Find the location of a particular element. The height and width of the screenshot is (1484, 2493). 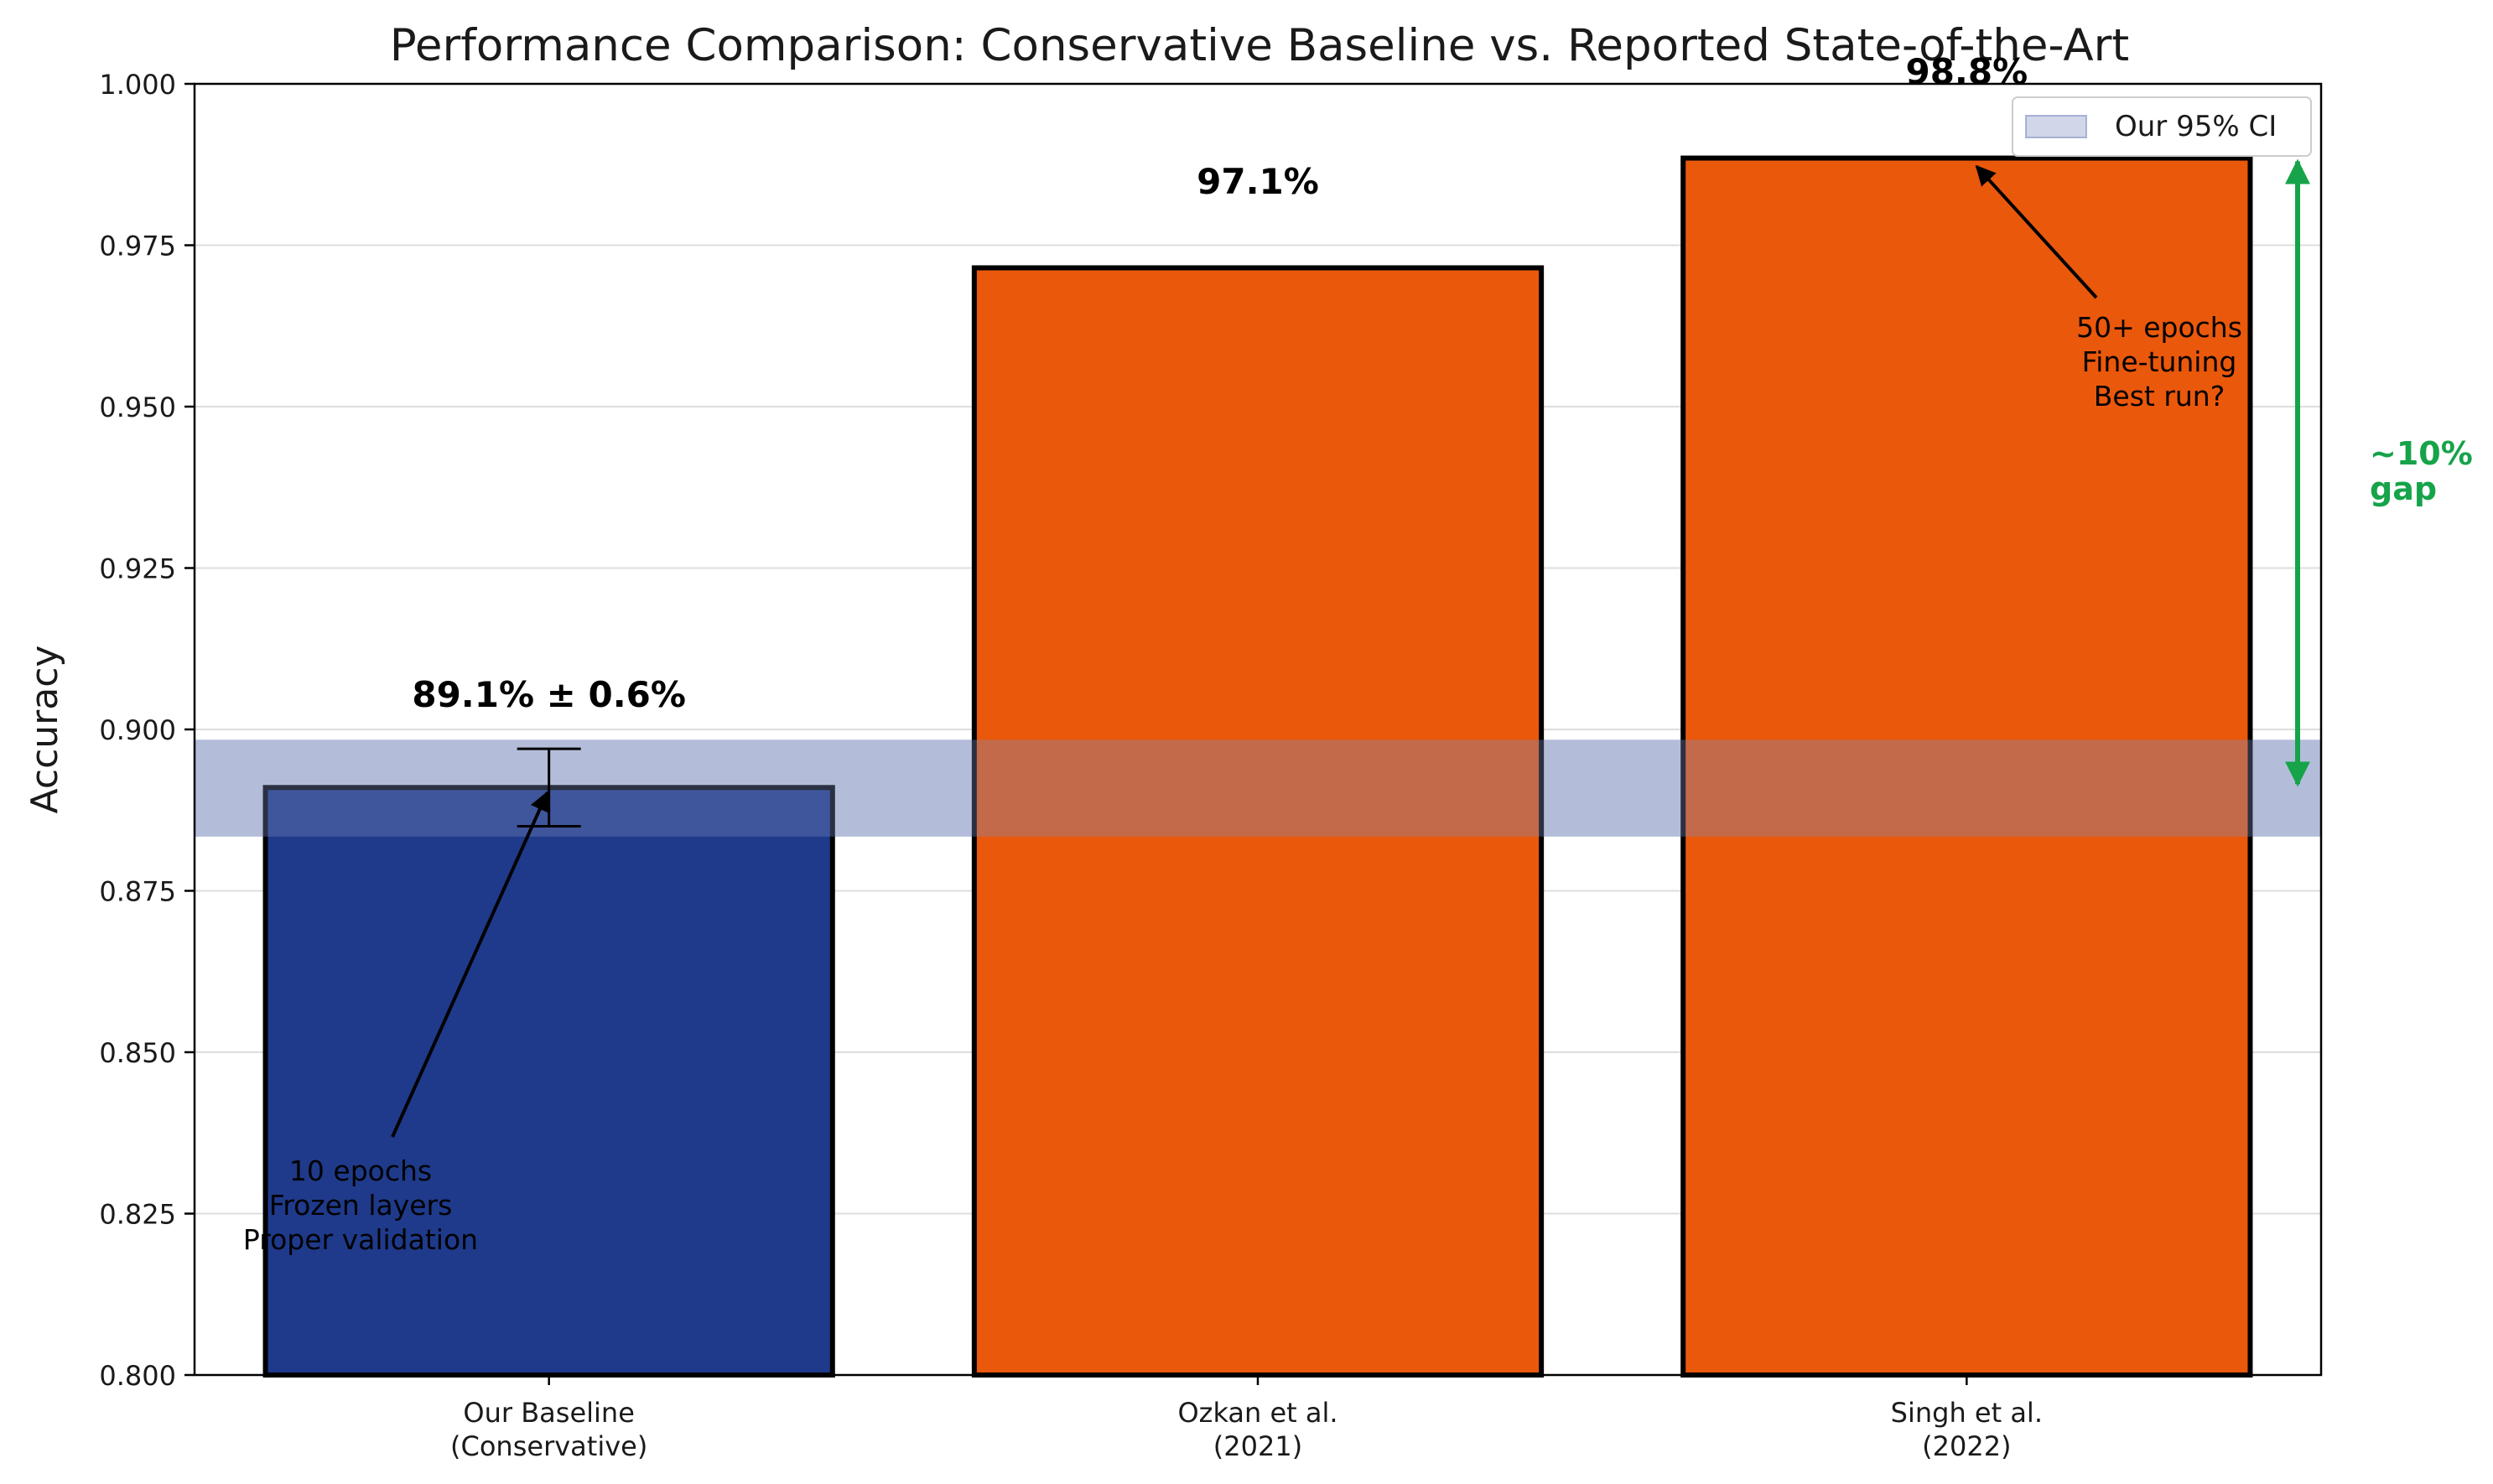

y-tick-label: 0.925 is located at coordinates (137, 569).